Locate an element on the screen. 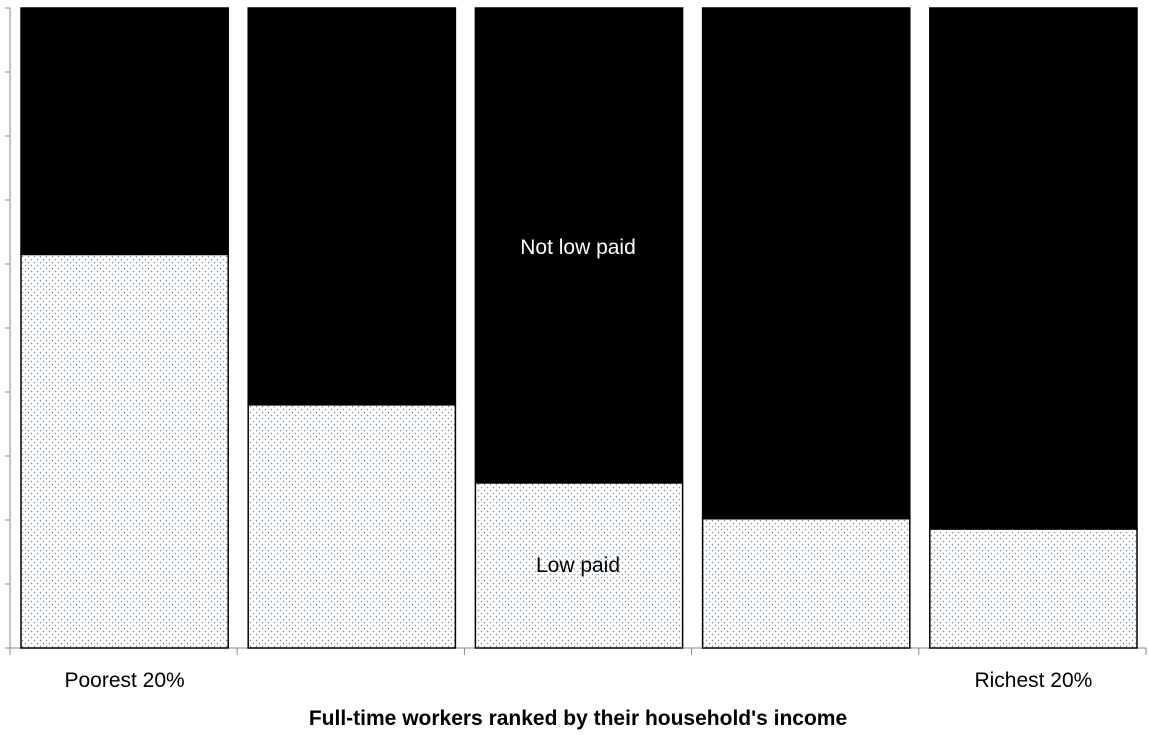 The height and width of the screenshot is (735, 1149). series-labels: Not low paid Low paid is located at coordinates (578, 406).